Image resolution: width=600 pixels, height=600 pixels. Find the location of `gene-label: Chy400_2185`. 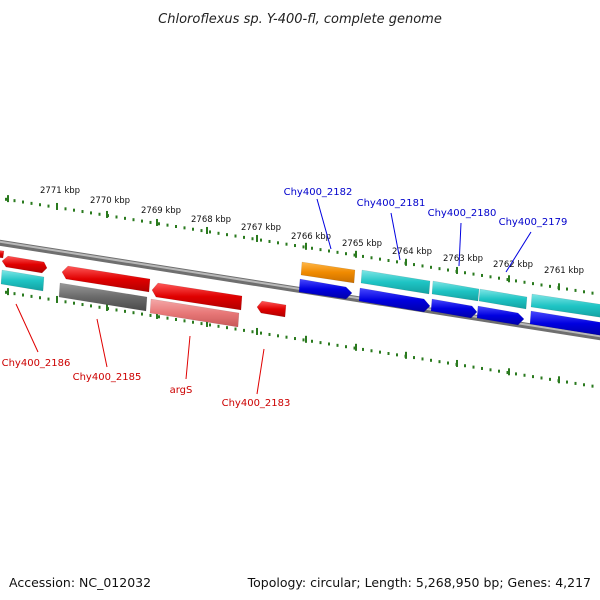

gene-label: Chy400_2185 is located at coordinates (107, 377).